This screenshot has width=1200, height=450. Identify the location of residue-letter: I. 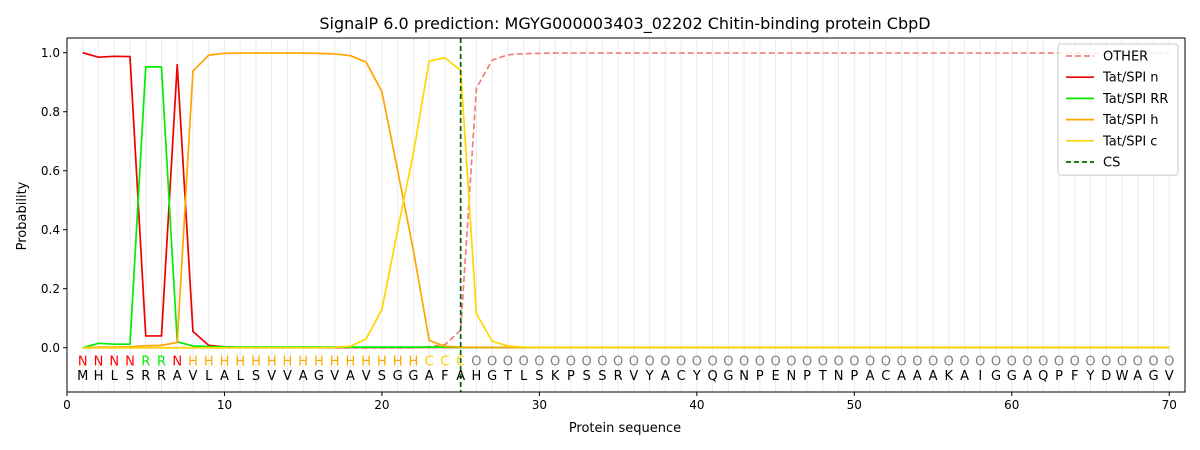
(980, 376).